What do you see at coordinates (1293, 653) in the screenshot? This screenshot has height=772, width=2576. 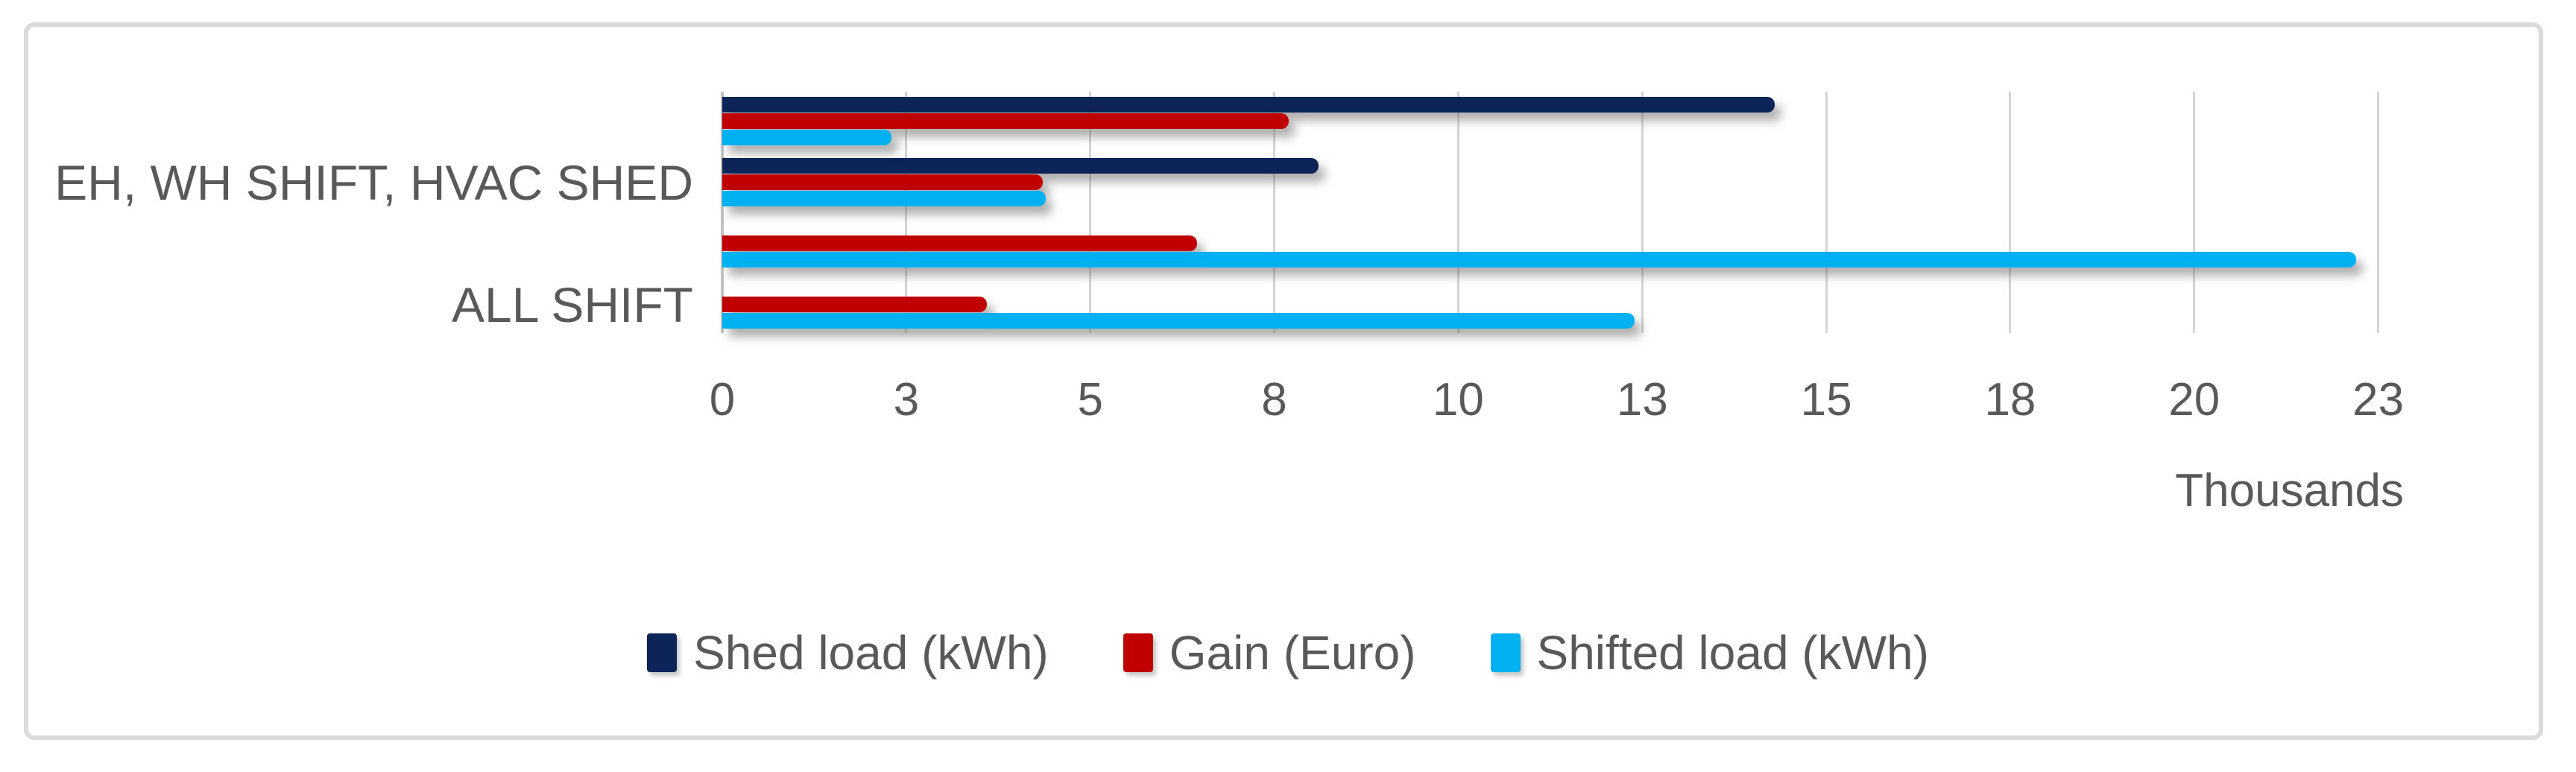 I see `legend-label: Gain (Euro)` at bounding box center [1293, 653].